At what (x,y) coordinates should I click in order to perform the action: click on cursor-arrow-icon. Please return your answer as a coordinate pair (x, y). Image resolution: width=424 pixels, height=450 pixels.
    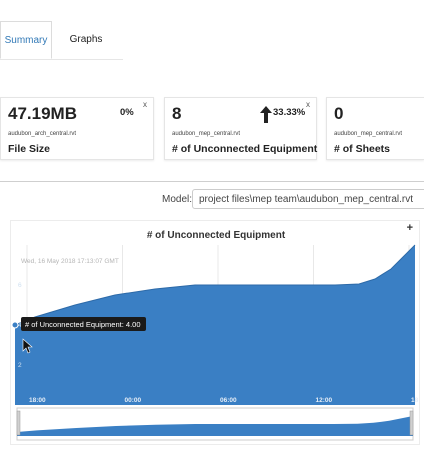
    Looking at the image, I should click on (27, 346).